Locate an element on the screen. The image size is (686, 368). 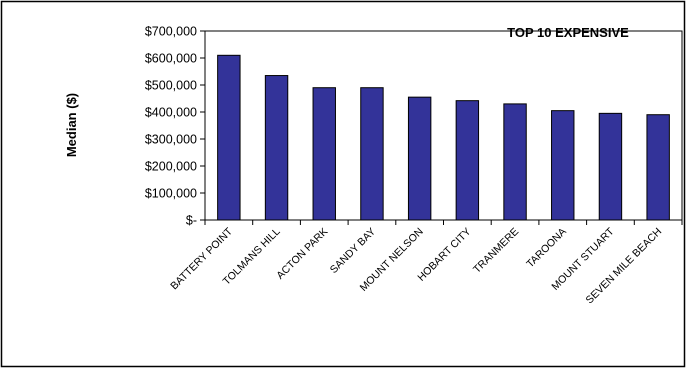
y-tick-label: $200,000 is located at coordinates (171, 167).